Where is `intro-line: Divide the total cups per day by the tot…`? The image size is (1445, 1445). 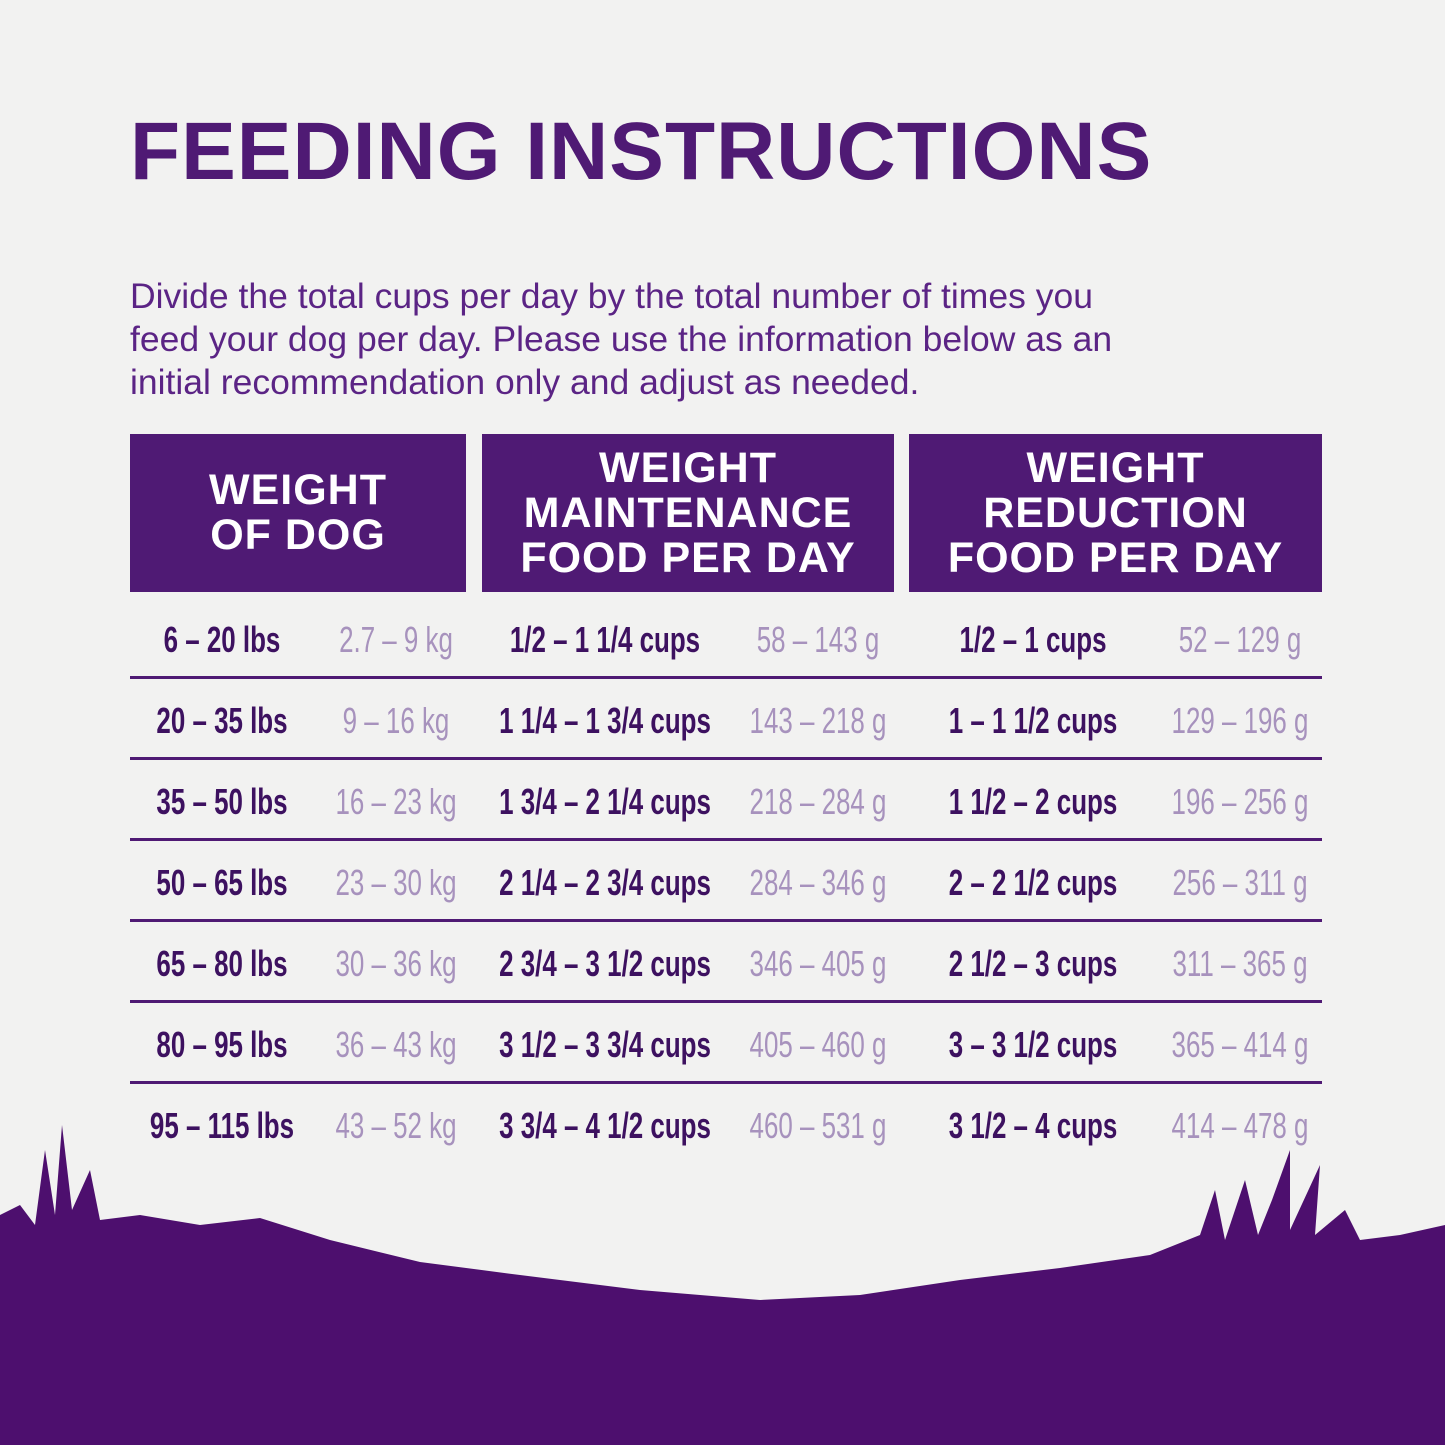 intro-line: Divide the total cups per day by the tot… is located at coordinates (611, 296).